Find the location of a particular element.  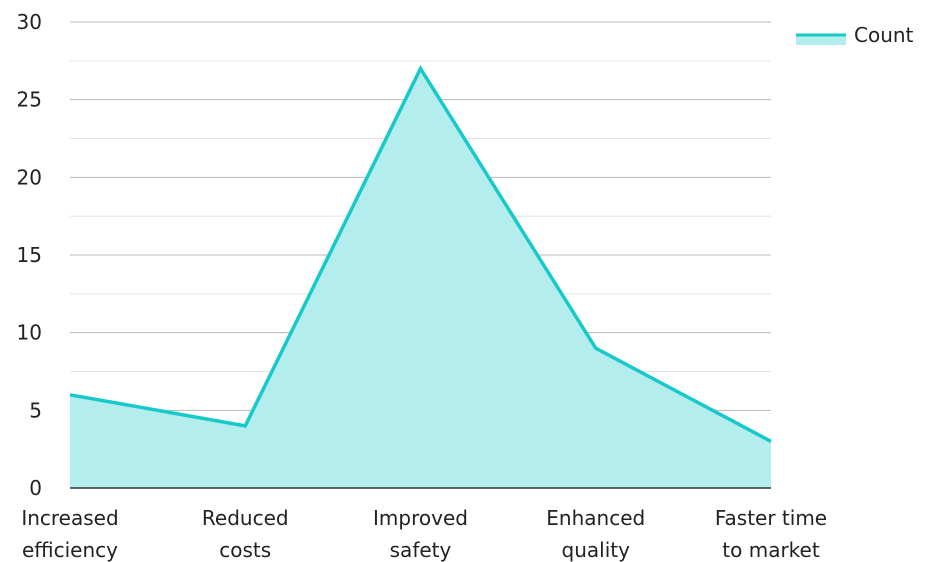

x-tick-label: Faster time to market is located at coordinates (771, 534).